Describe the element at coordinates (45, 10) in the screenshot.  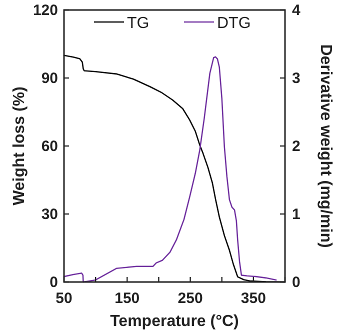
I see `y-tick-label: 120` at that location.